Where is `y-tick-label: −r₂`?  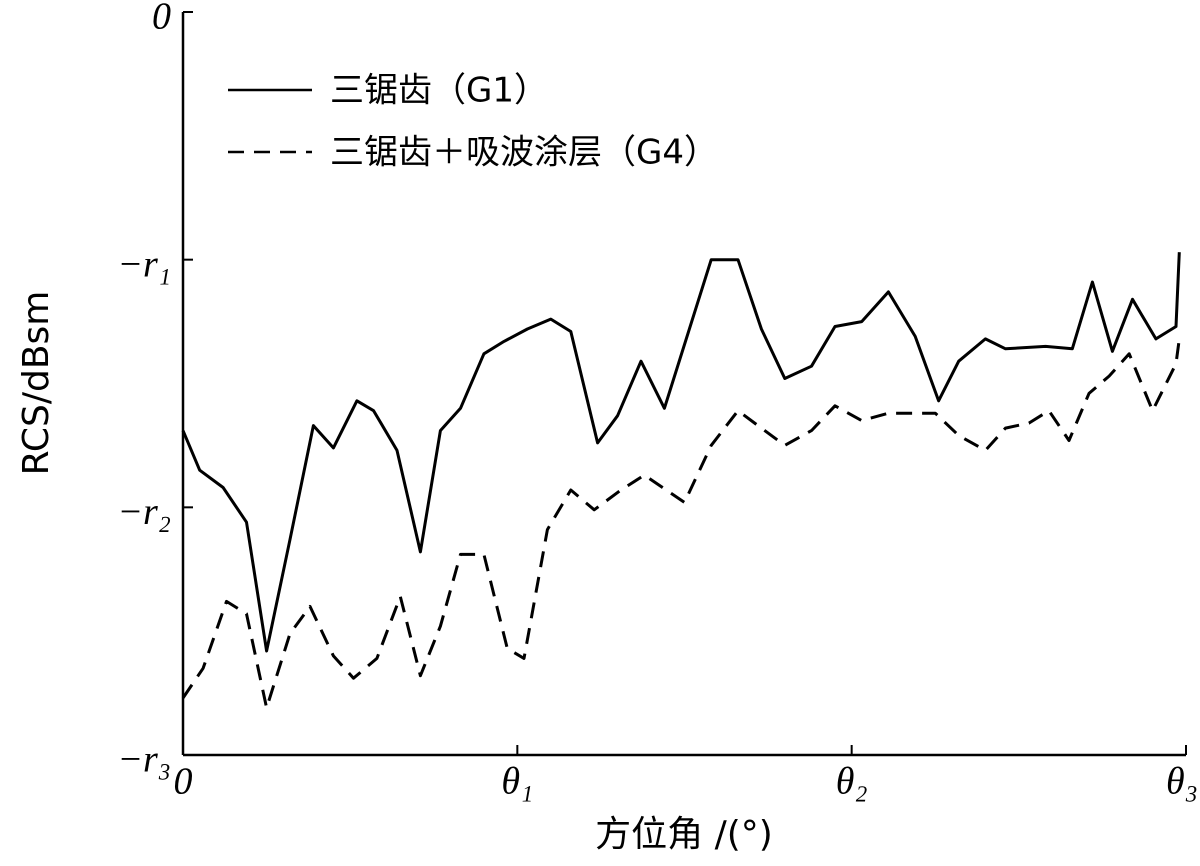 y-tick-label: −r₂ is located at coordinates (144, 512).